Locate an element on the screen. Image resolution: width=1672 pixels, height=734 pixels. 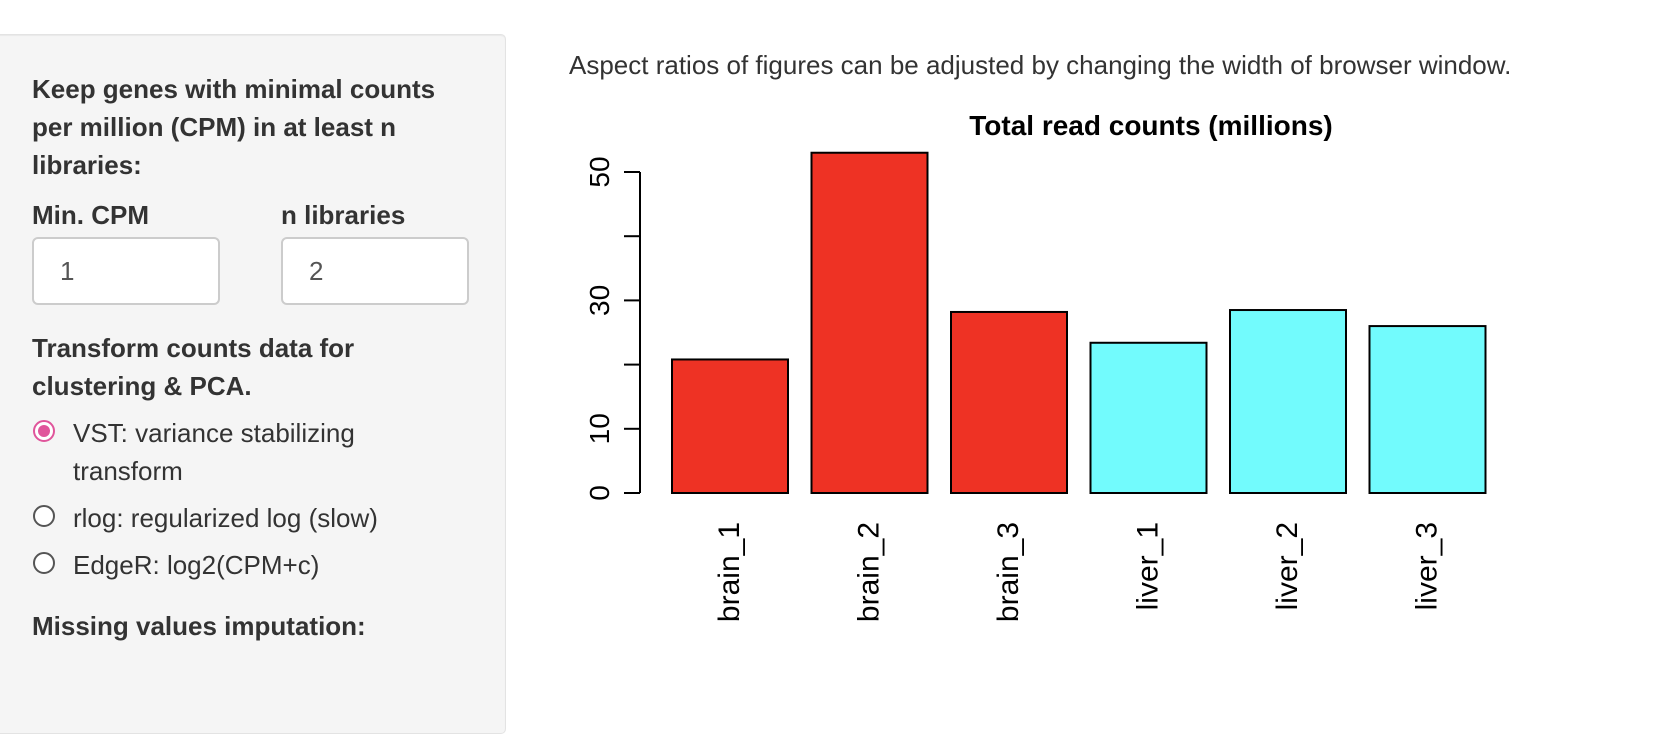
min-cpm-label: Min. CPM is located at coordinates (90, 215).